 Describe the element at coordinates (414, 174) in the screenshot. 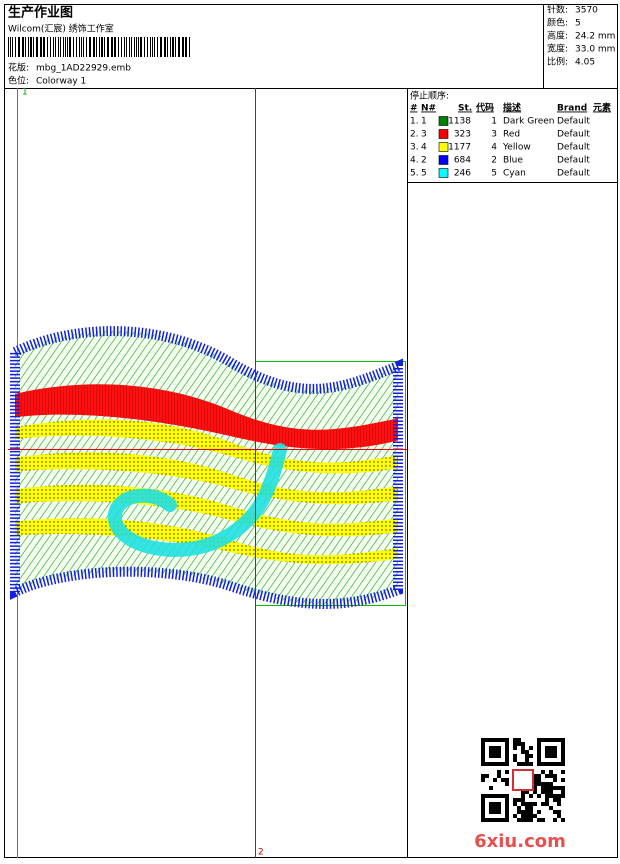

I see `stop: 5.` at that location.